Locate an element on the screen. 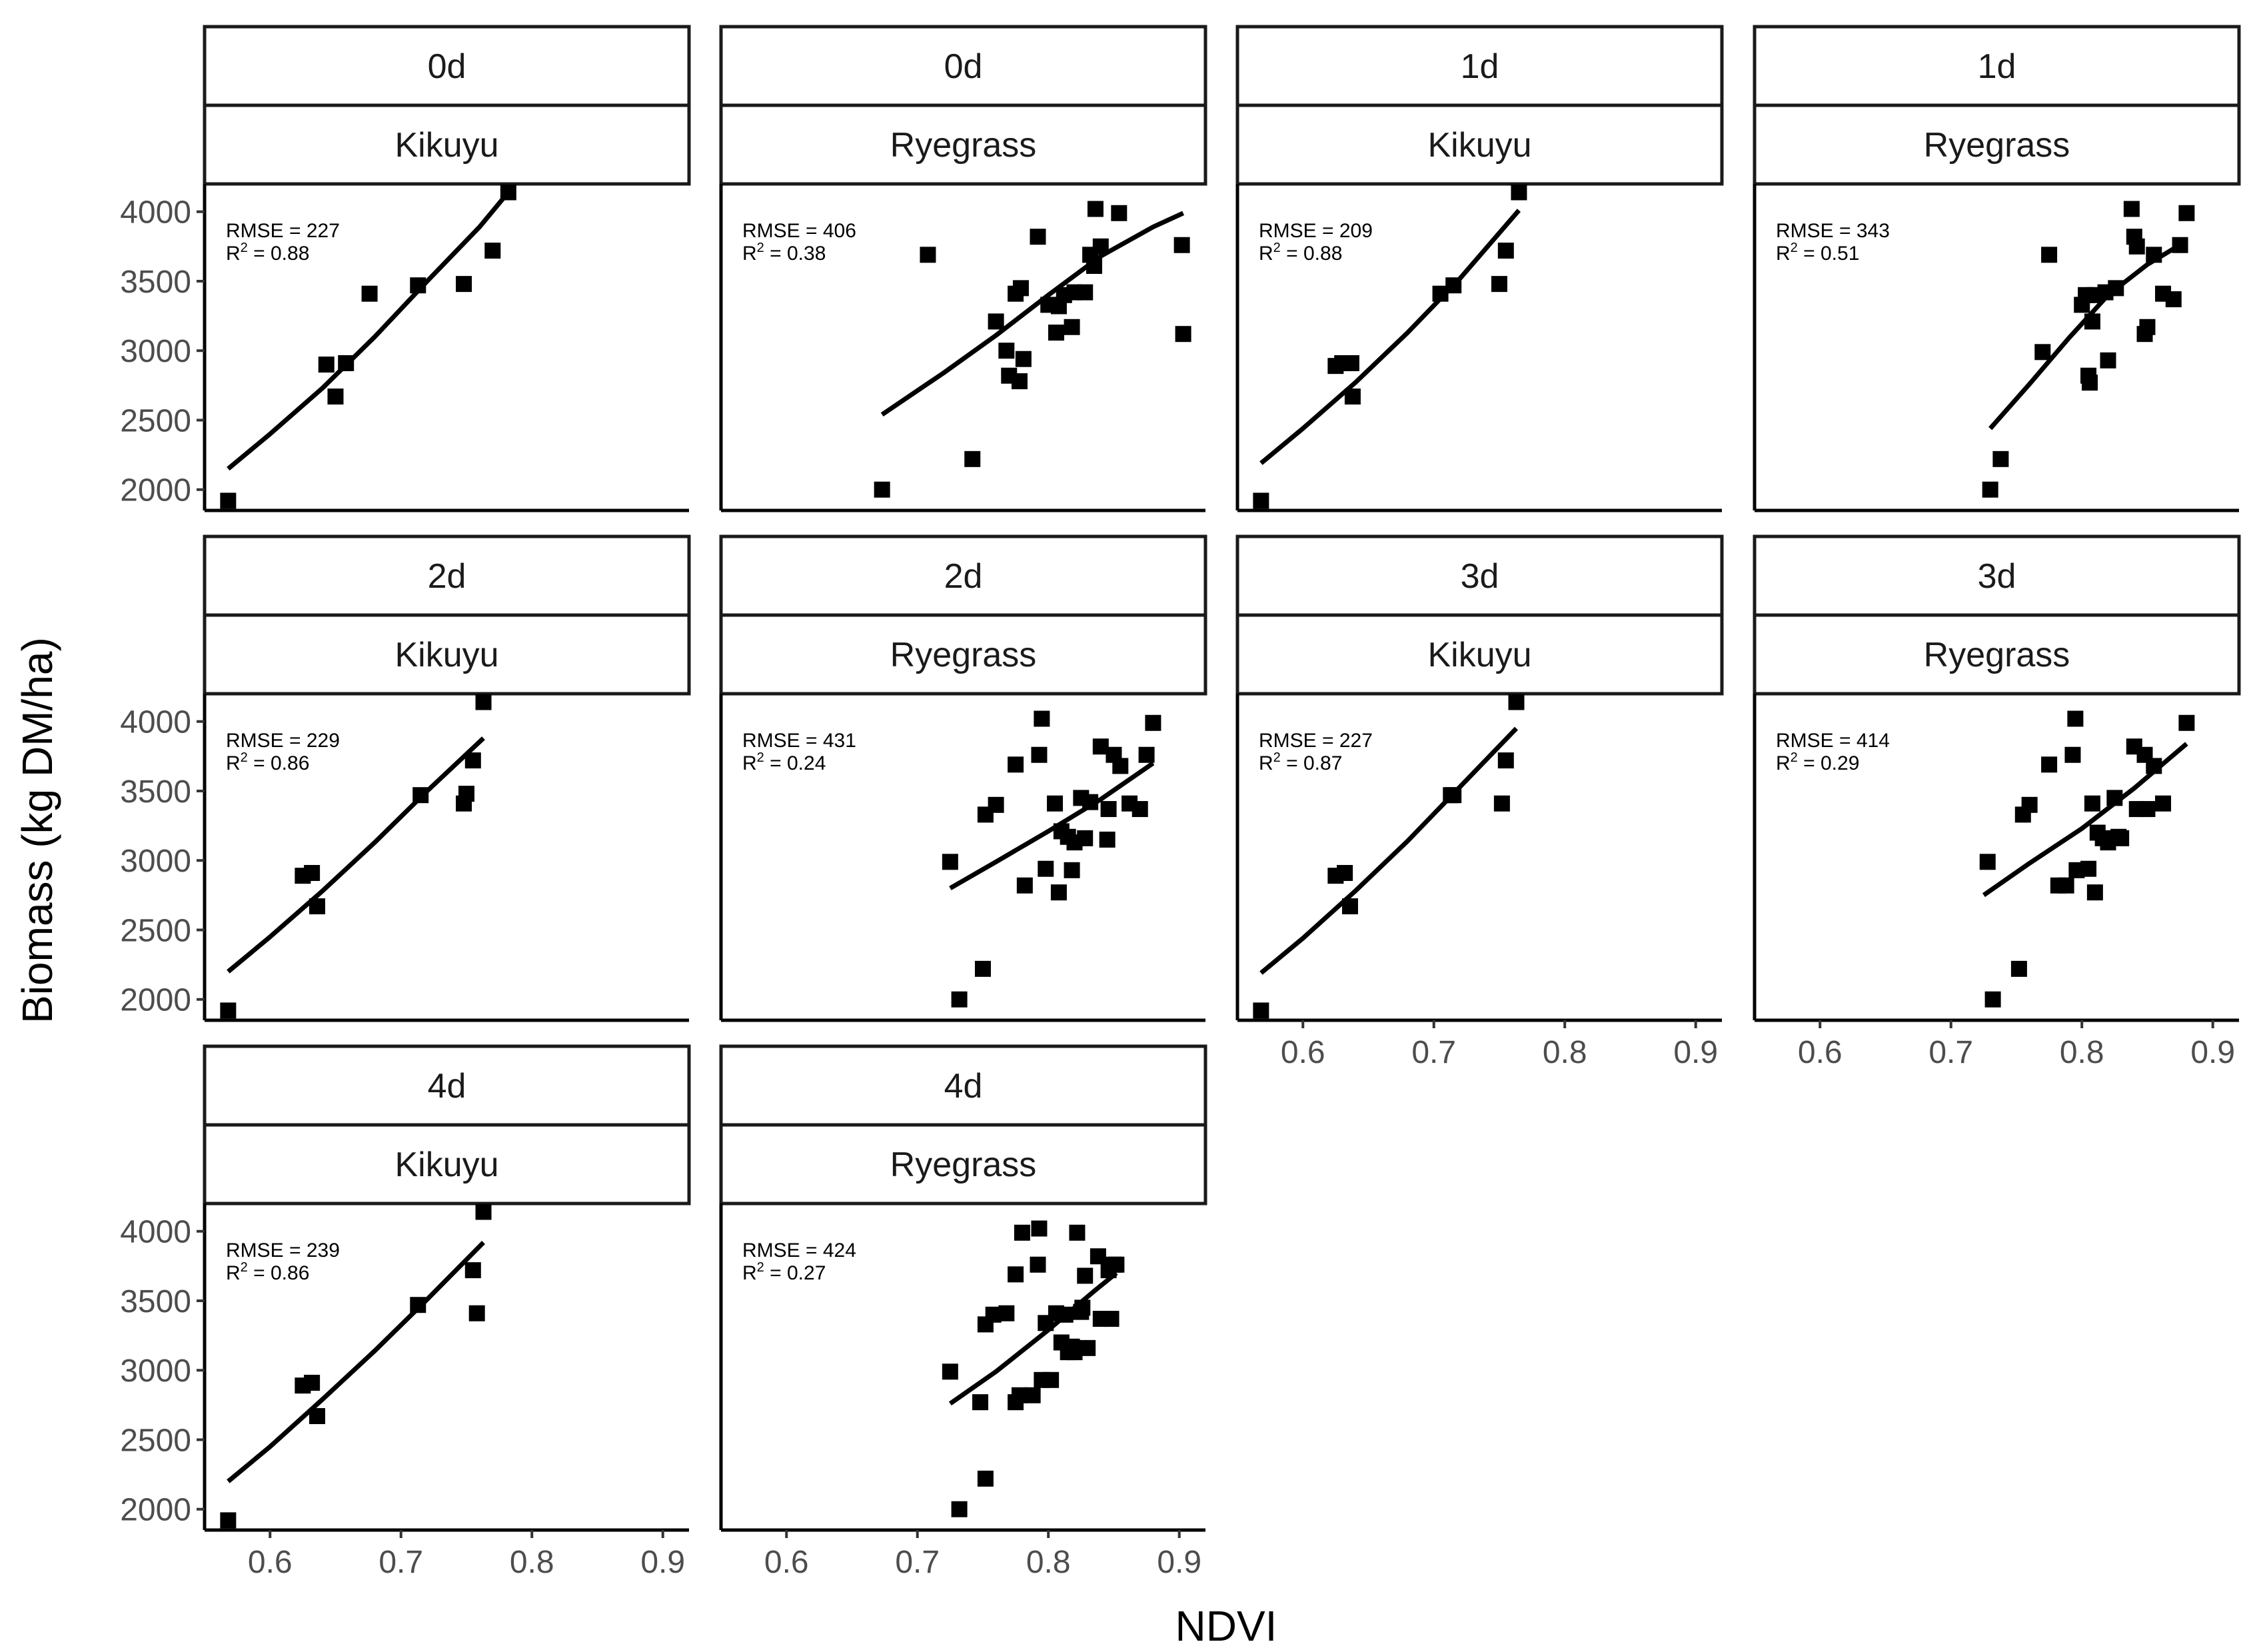 The width and height of the screenshot is (2257, 1652). rmse-annotation: RMSE = 424 is located at coordinates (799, 1250).